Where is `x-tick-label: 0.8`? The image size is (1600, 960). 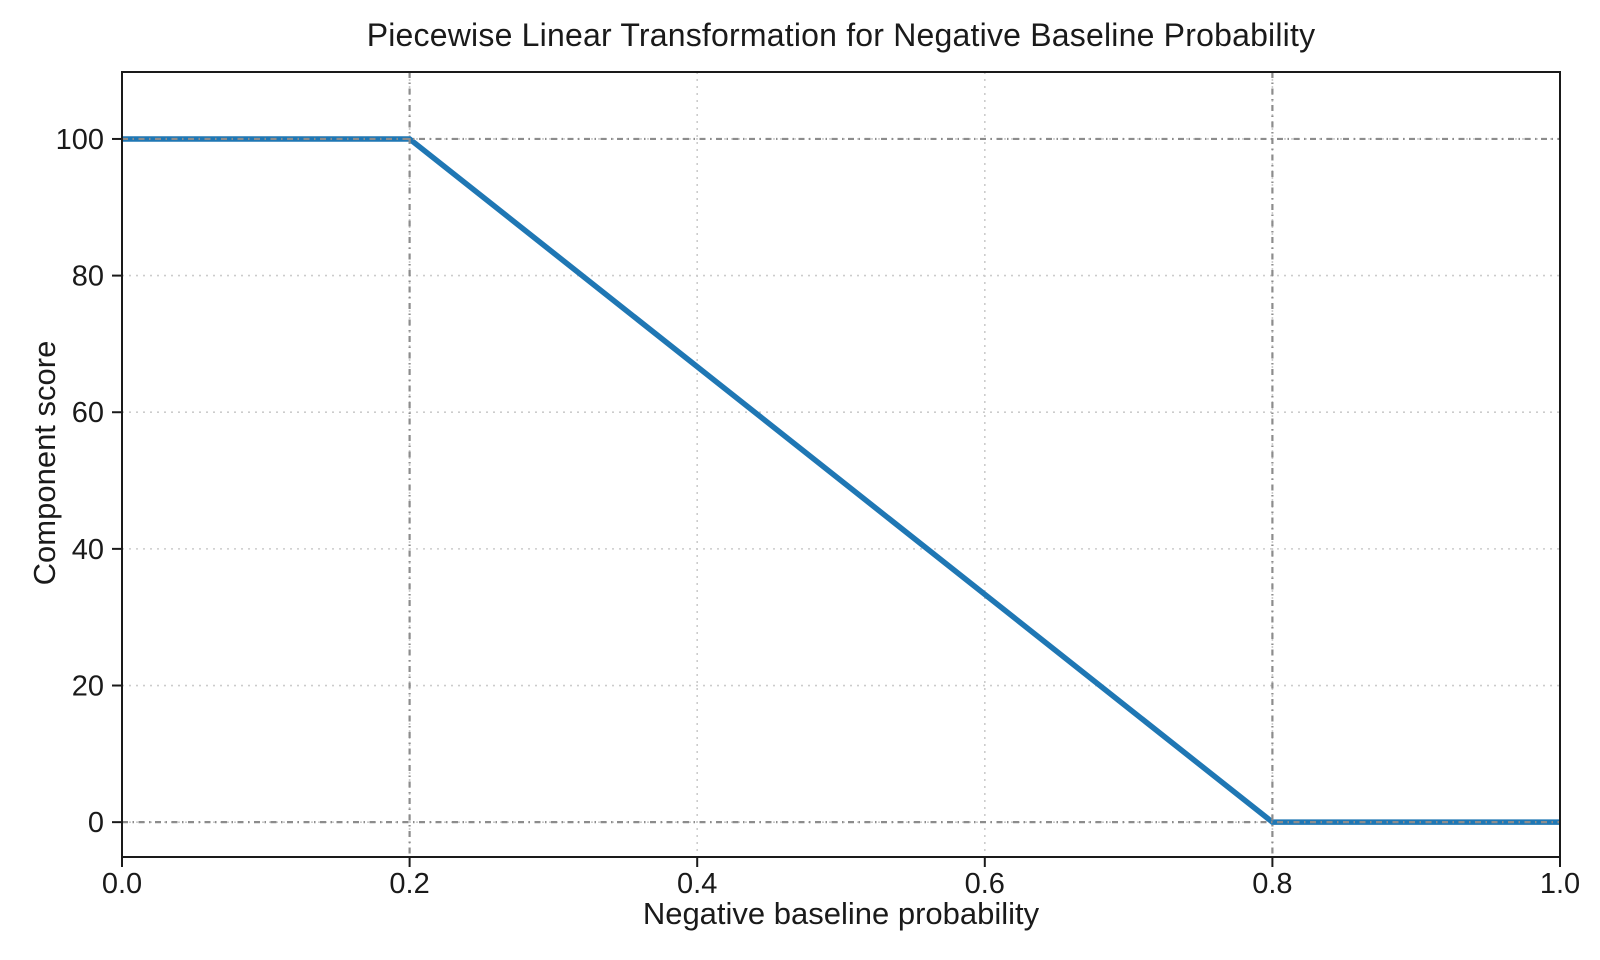 x-tick-label: 0.8 is located at coordinates (1272, 884).